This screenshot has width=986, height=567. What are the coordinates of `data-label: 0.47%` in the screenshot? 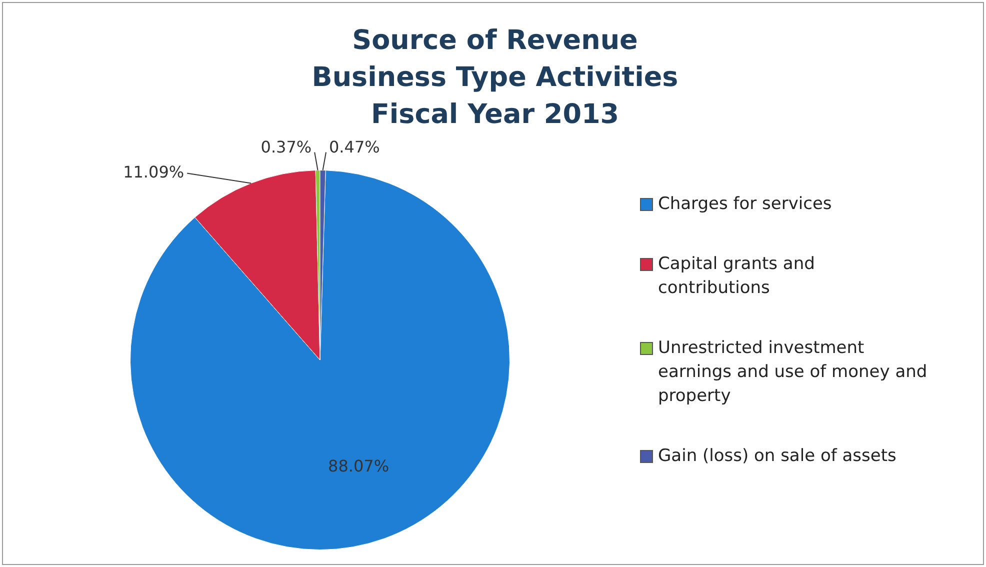 It's located at (354, 146).